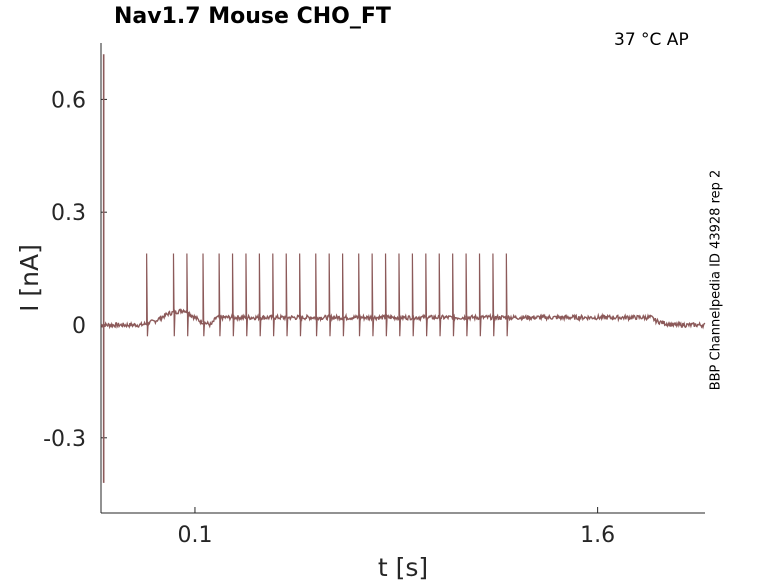 The image size is (778, 587). I want to click on chart-title: Nav1.7 Mouse CHO_FT, so click(252, 16).